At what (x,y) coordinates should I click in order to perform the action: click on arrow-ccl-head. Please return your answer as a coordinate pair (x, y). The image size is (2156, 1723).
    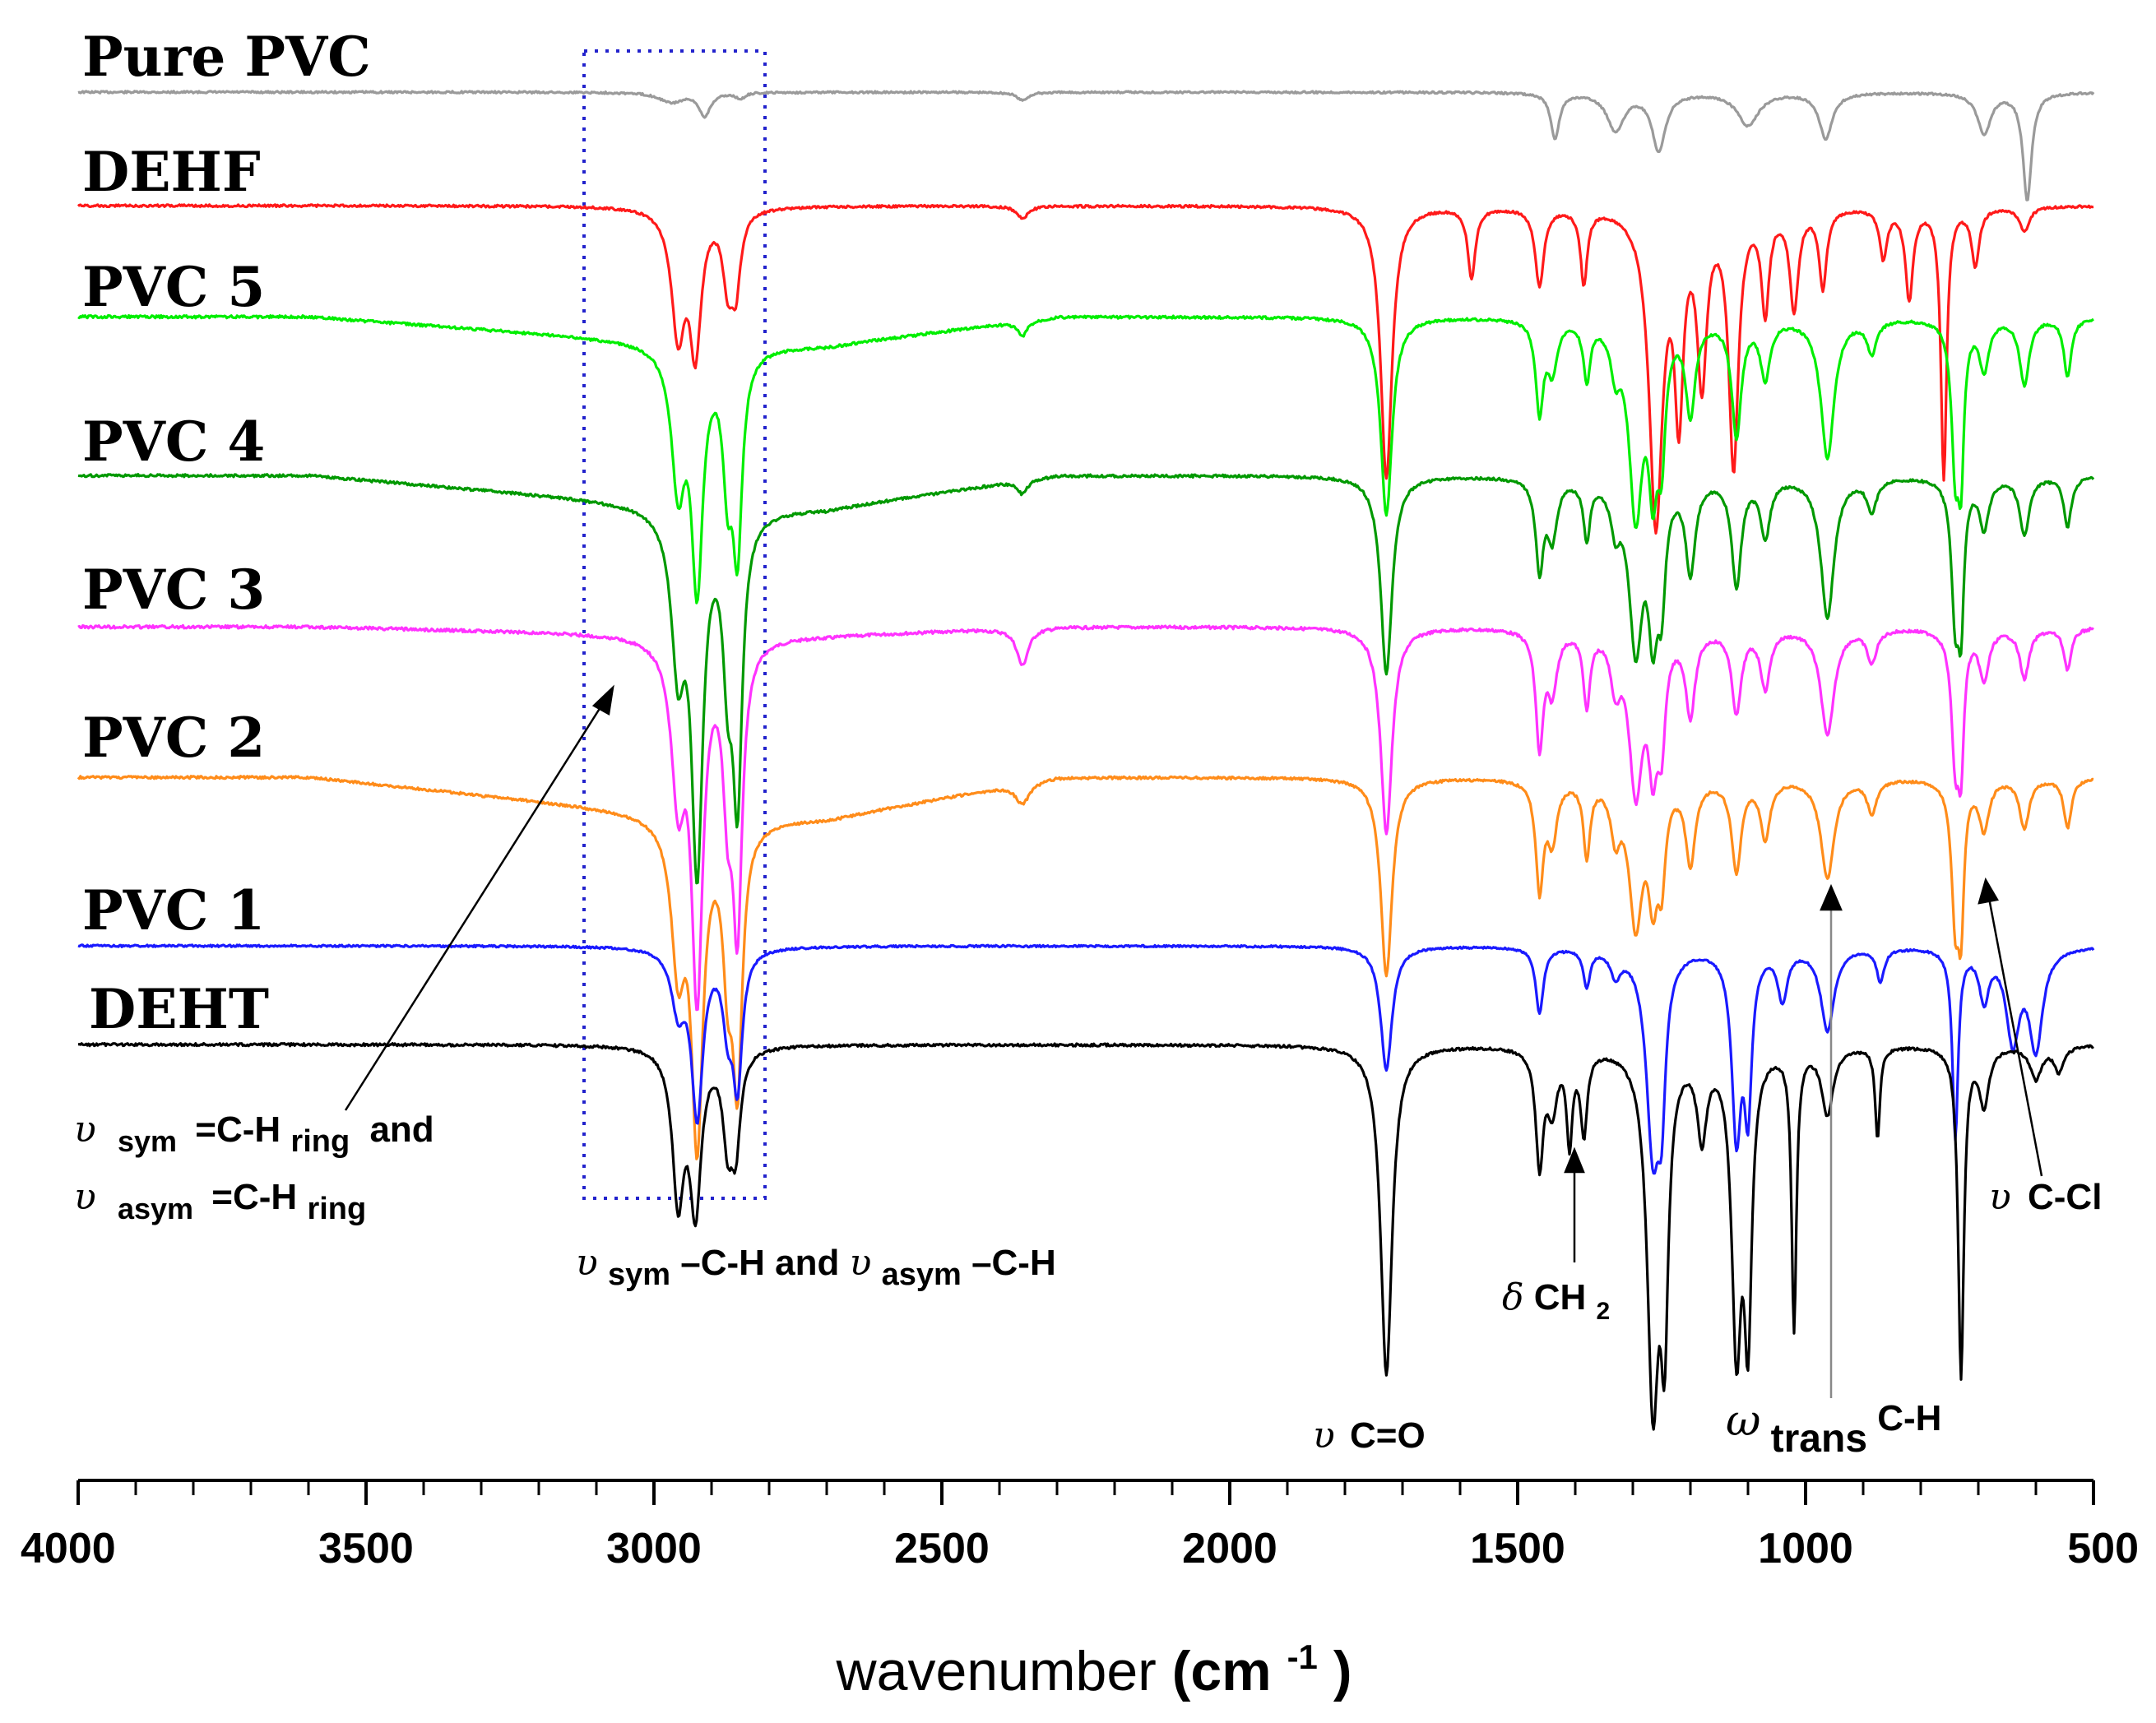
    Looking at the image, I should click on (1988, 891).